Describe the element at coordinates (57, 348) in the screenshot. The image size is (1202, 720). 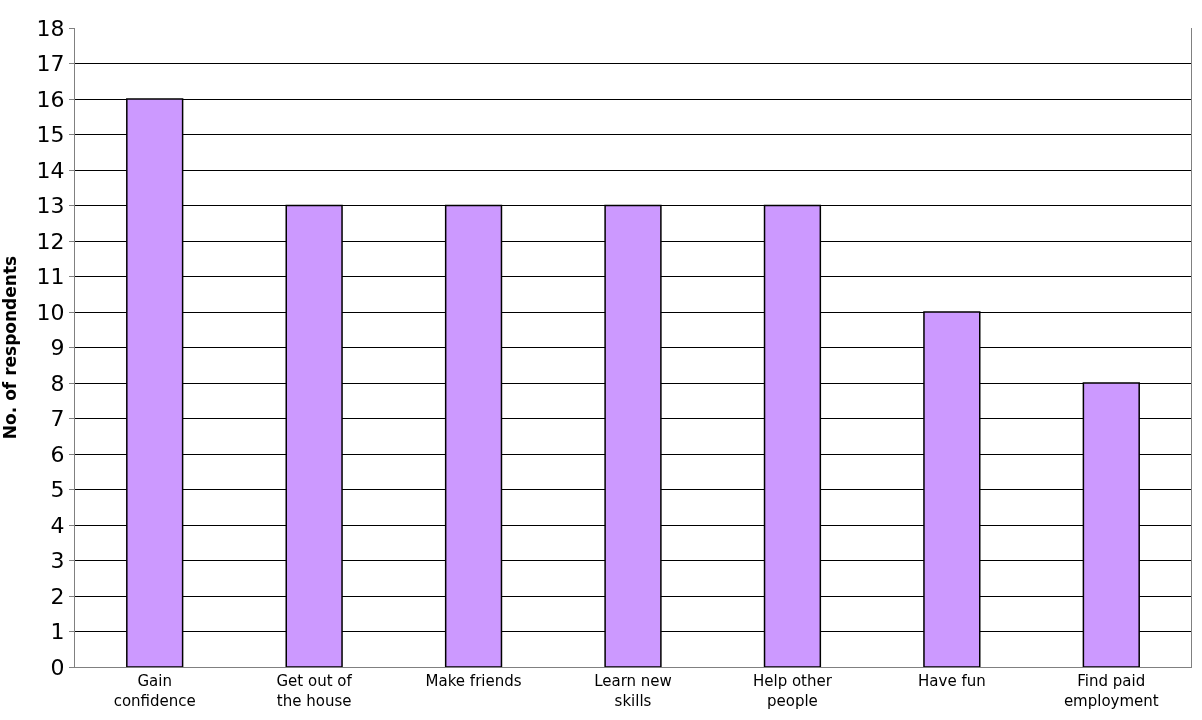
I see `y-tick-label: 9` at that location.